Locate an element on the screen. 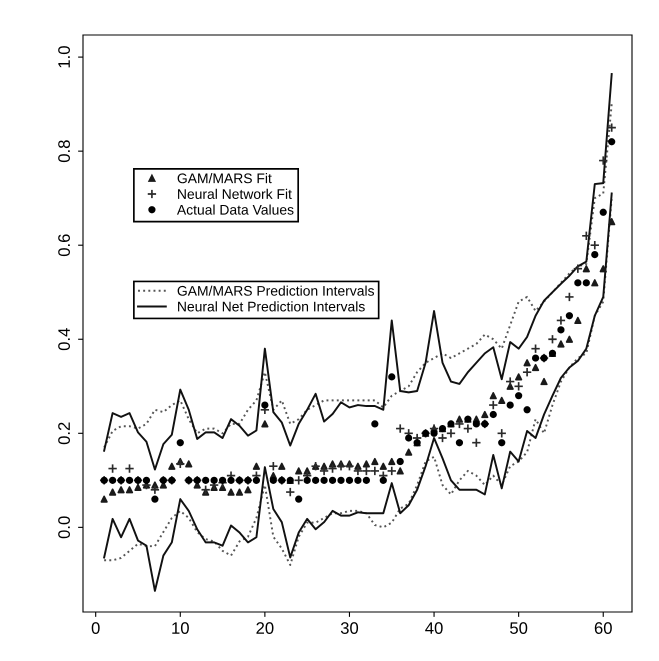 The height and width of the screenshot is (661, 659). y-tick-label: 0.2 is located at coordinates (64, 433).